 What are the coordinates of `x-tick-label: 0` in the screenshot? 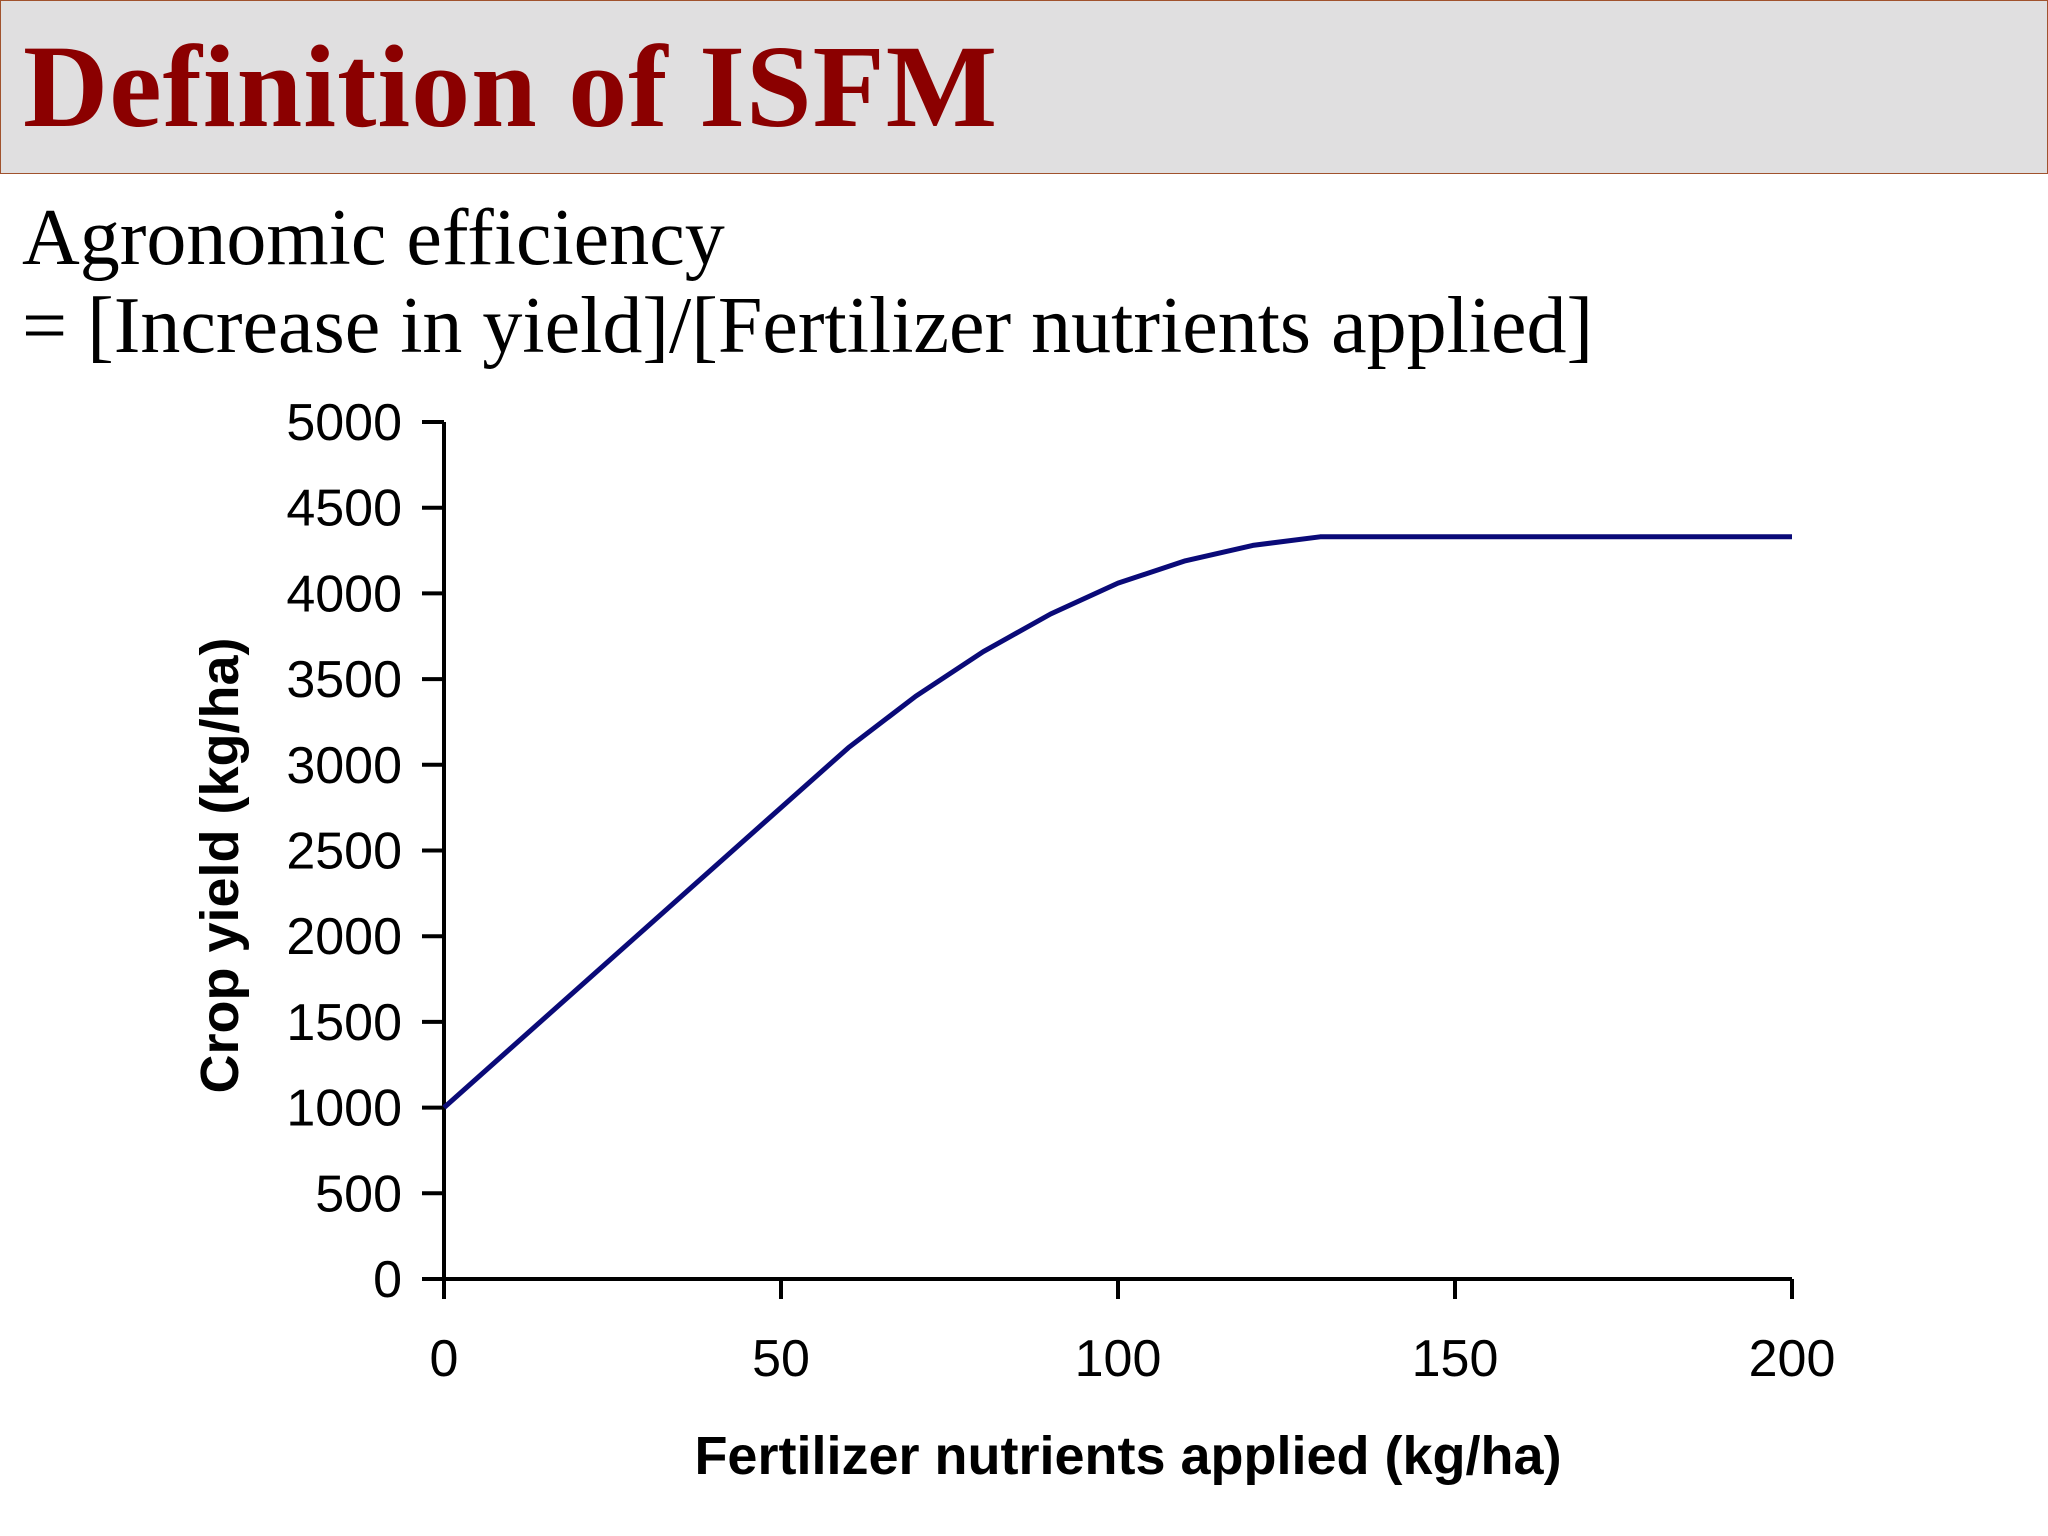 It's located at (444, 1359).